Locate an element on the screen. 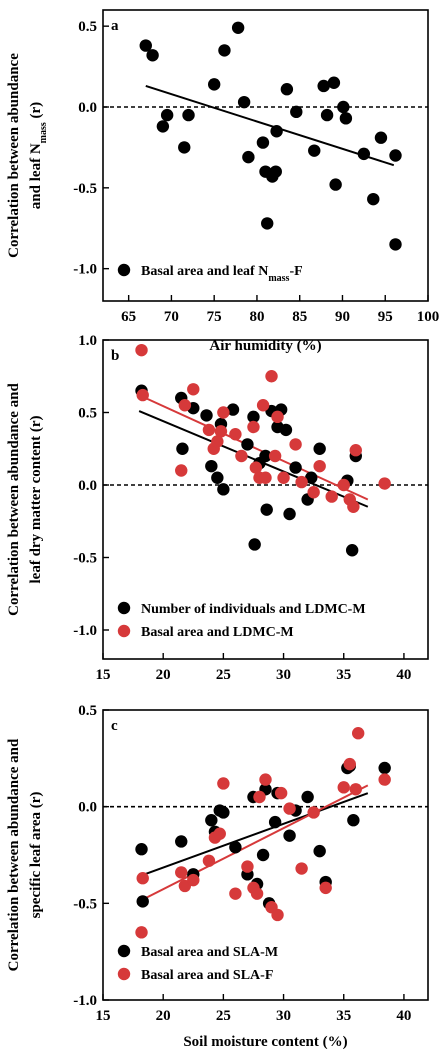 Image resolution: width=439 pixels, height=1052 pixels. legend-label-series-1: Number of individuals and LDMC-M is located at coordinates (253, 609).